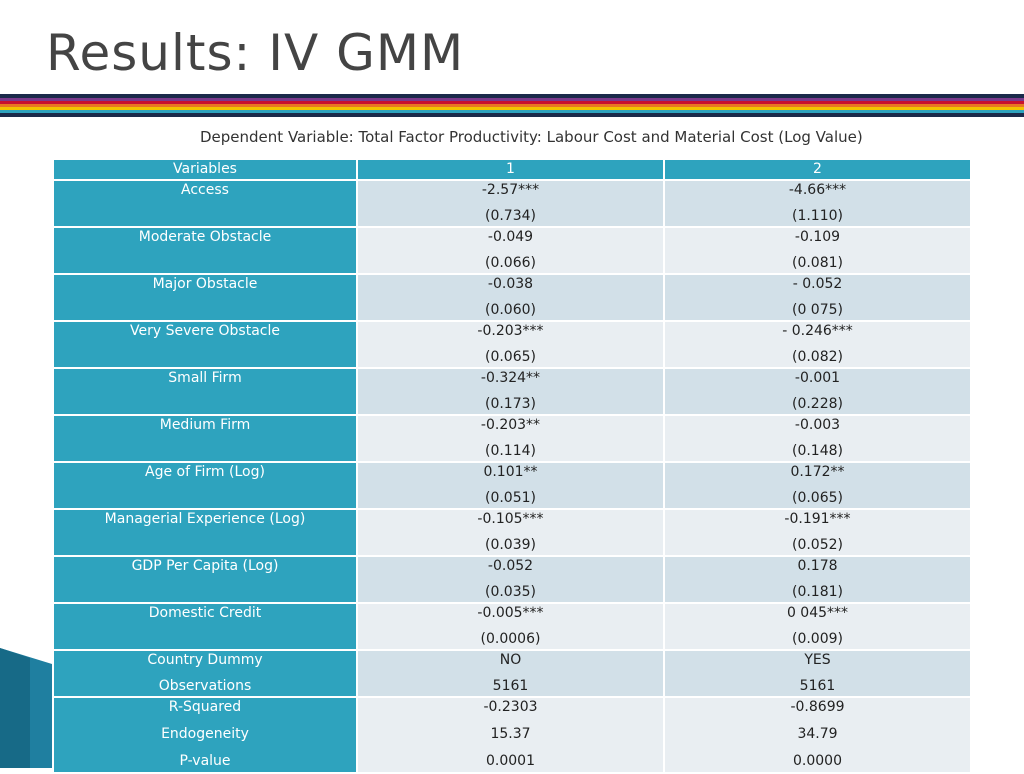 The image size is (1024, 774). What do you see at coordinates (205, 344) in the screenshot?
I see `row-label: Very Severe Obstacle` at bounding box center [205, 344].